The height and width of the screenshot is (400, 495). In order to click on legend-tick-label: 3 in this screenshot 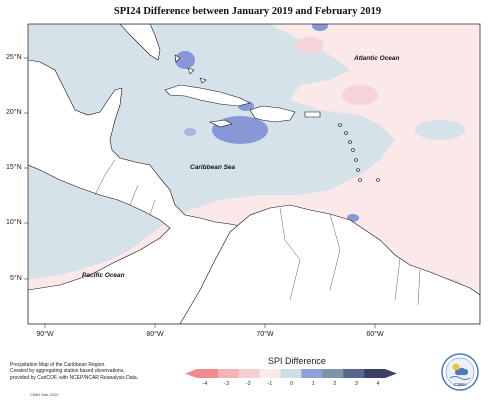, I will do `click(356, 384)`.